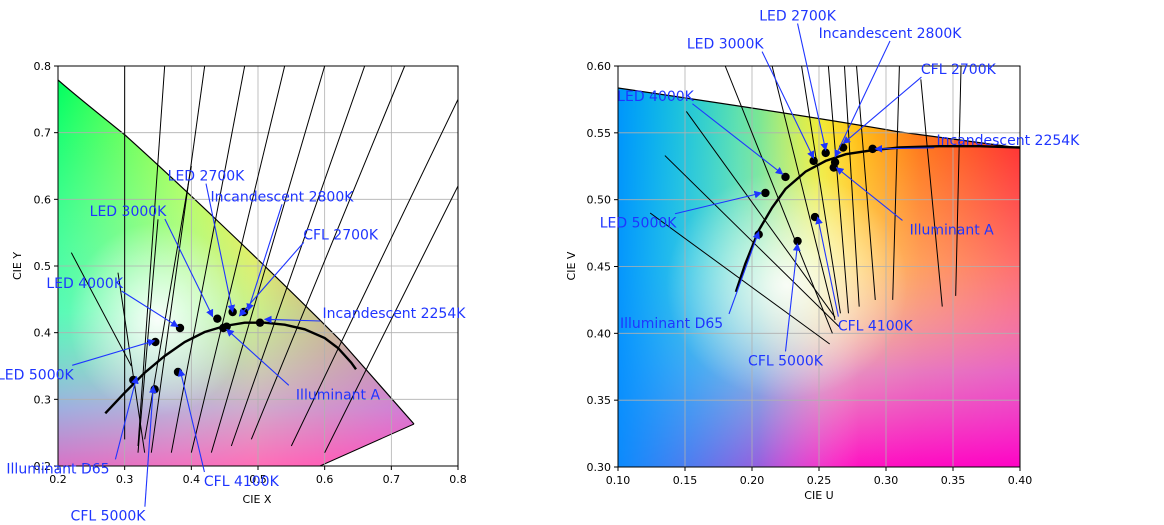 Image resolution: width=1164 pixels, height=525 pixels. Describe the element at coordinates (258, 479) in the screenshot. I see `xy-xtick-label: 0.5` at that location.